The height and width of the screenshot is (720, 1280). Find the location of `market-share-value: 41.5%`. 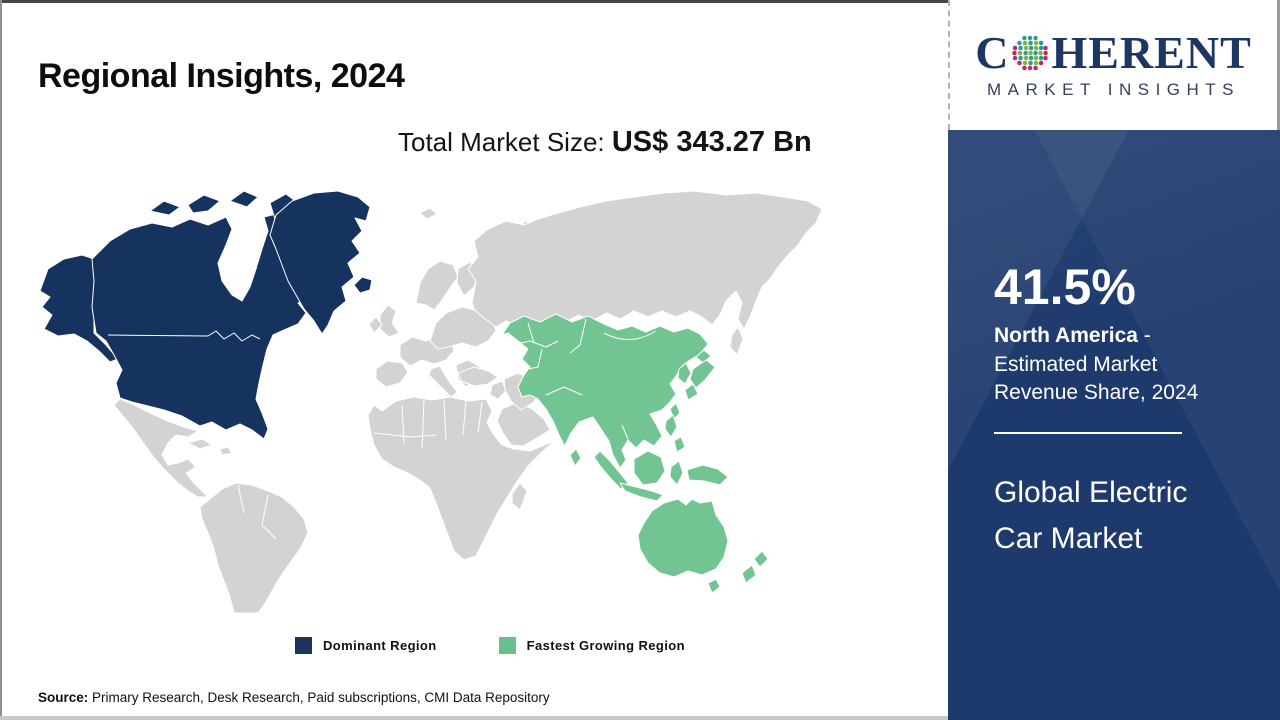

market-share-value: 41.5% is located at coordinates (1065, 287).